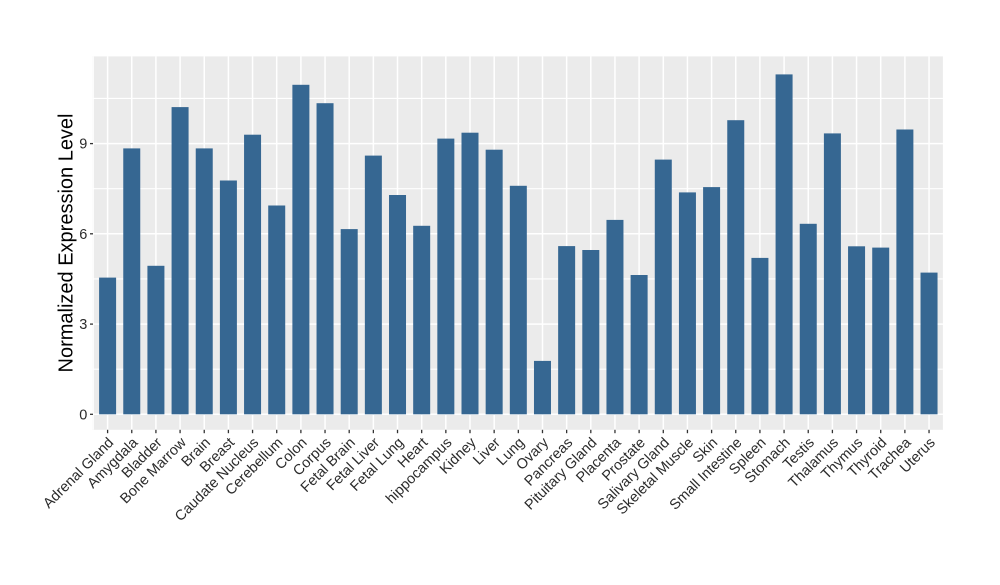  I want to click on svg-text: 3, so click(83, 325).